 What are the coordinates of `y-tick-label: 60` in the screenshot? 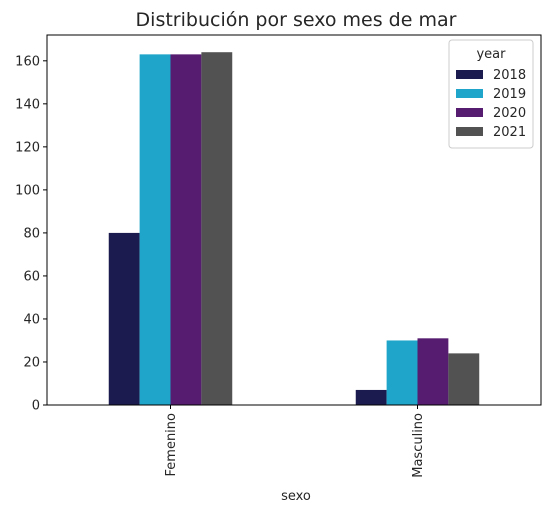 It's located at (31, 276).